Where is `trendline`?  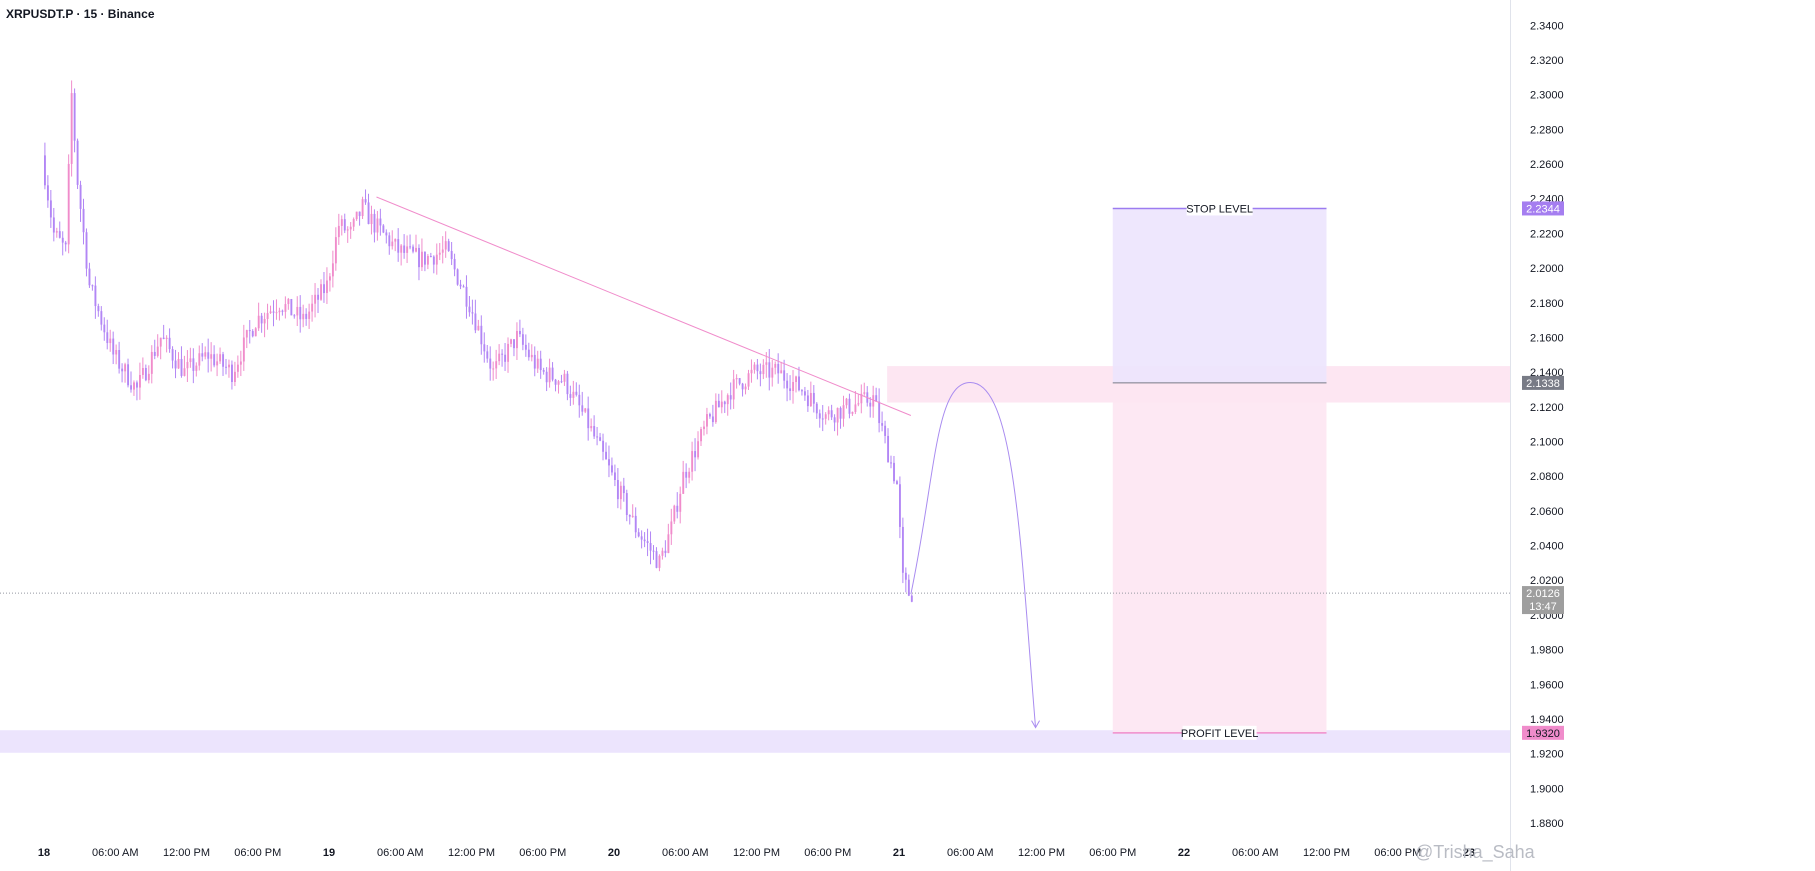 trendline is located at coordinates (644, 306).